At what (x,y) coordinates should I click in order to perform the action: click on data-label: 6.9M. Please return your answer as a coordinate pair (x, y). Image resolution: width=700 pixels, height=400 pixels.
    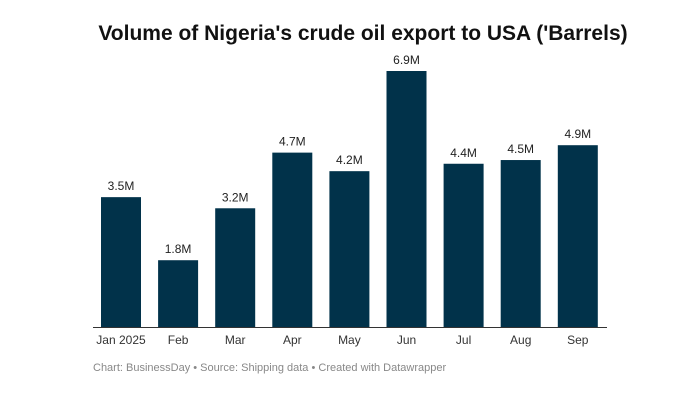
    Looking at the image, I should click on (406, 60).